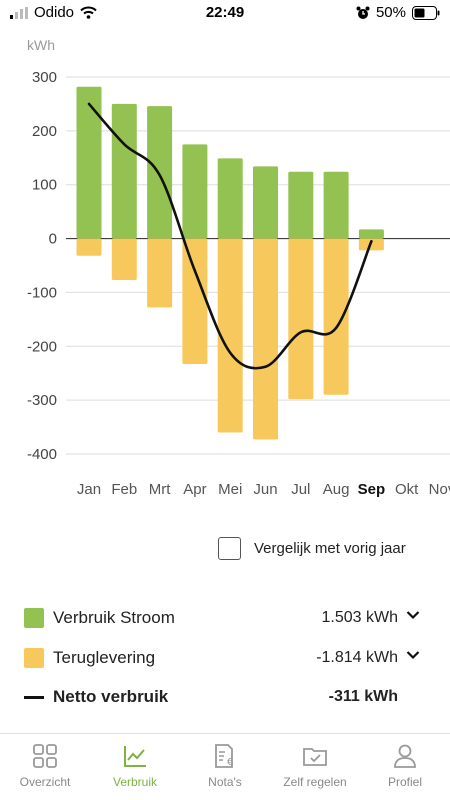 Image resolution: width=450 pixels, height=800 pixels. Describe the element at coordinates (53, 239) in the screenshot. I see `y-tick-label: 0` at that location.